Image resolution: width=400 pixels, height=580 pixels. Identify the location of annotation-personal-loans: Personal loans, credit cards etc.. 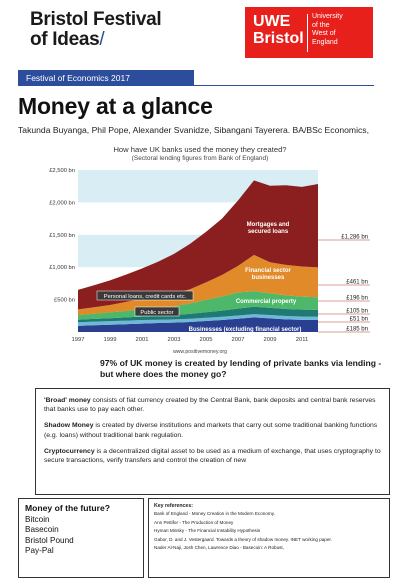
(145, 297).